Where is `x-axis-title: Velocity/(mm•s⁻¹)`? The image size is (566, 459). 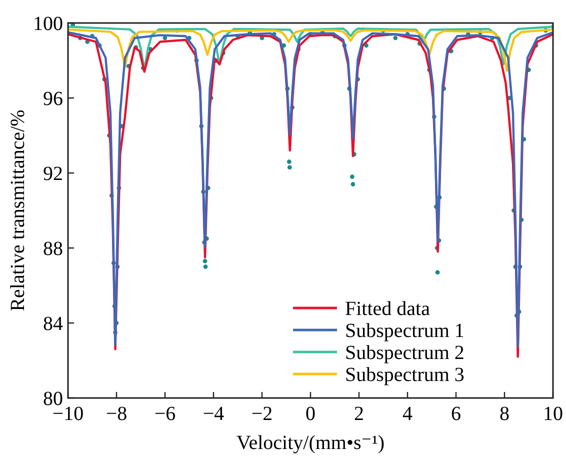 x-axis-title: Velocity/(mm•s⁻¹) is located at coordinates (310, 443).